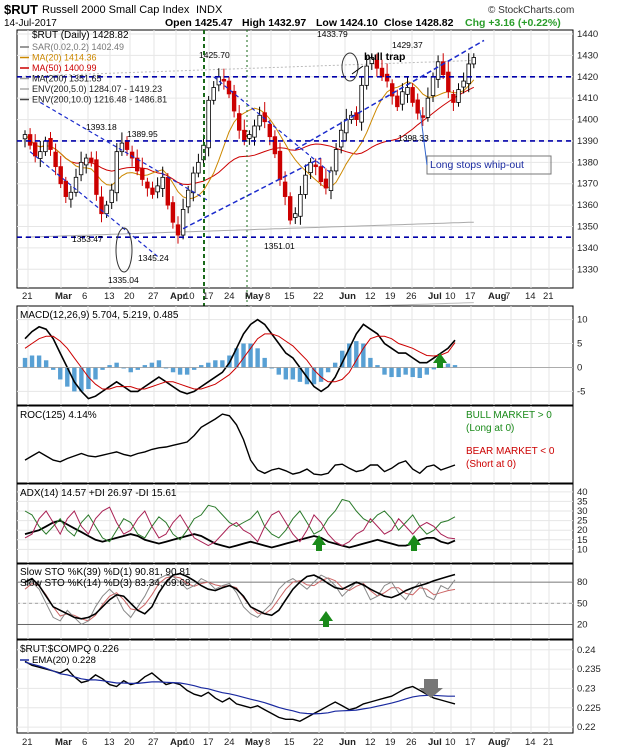 This screenshot has width=620, height=755. I want to click on legend-entry: ENV(200,10.0) 1216.48 - 1486.81, so click(99, 100).